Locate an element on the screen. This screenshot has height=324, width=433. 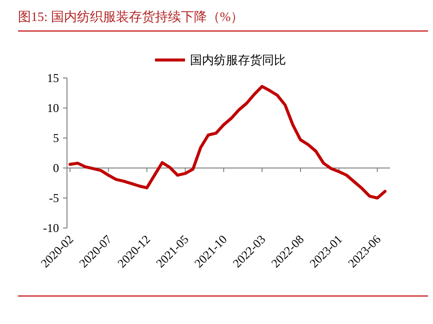
y-tick-label: 15 is located at coordinates (53, 78).